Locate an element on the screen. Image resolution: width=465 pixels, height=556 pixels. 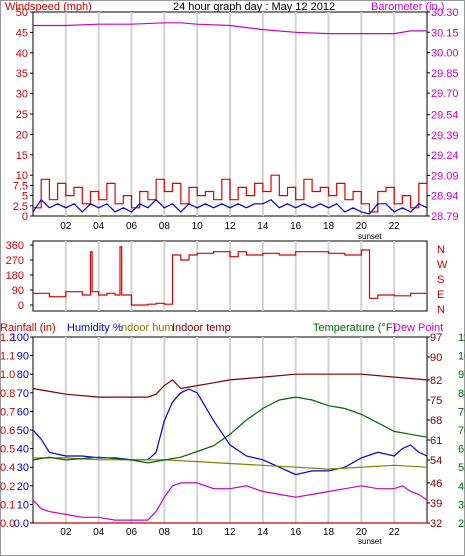
temp-left-tick-label: 25 is located at coordinates (461, 524).